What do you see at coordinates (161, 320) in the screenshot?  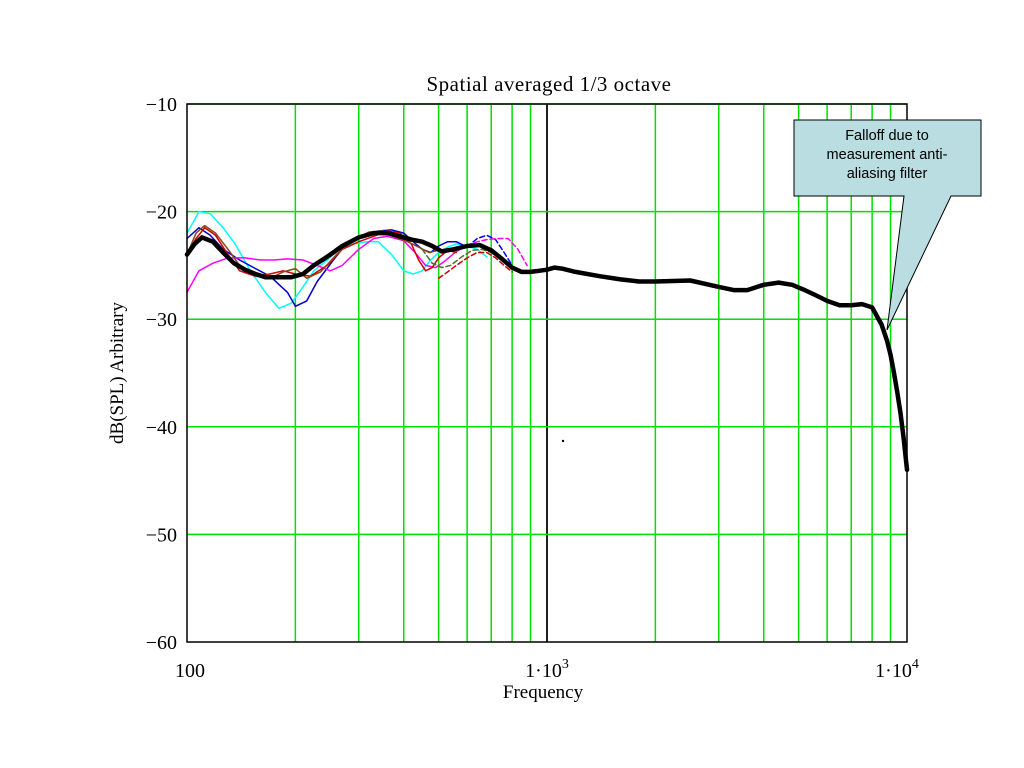 I see `y-tick-label: −30` at bounding box center [161, 320].